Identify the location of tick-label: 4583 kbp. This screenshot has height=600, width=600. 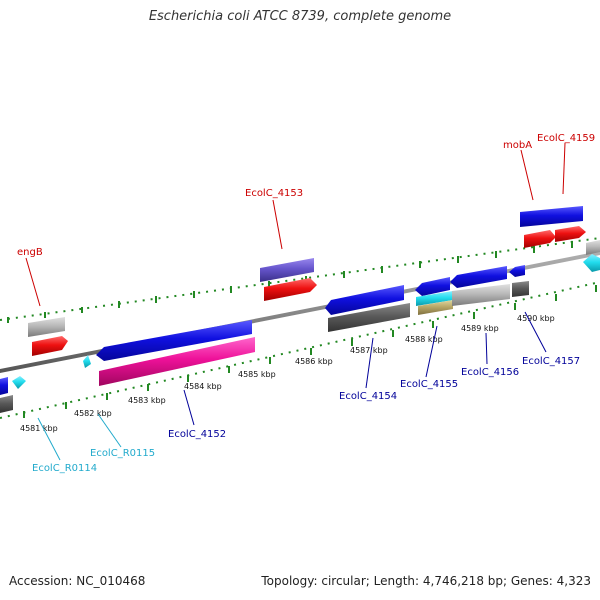
(147, 400).